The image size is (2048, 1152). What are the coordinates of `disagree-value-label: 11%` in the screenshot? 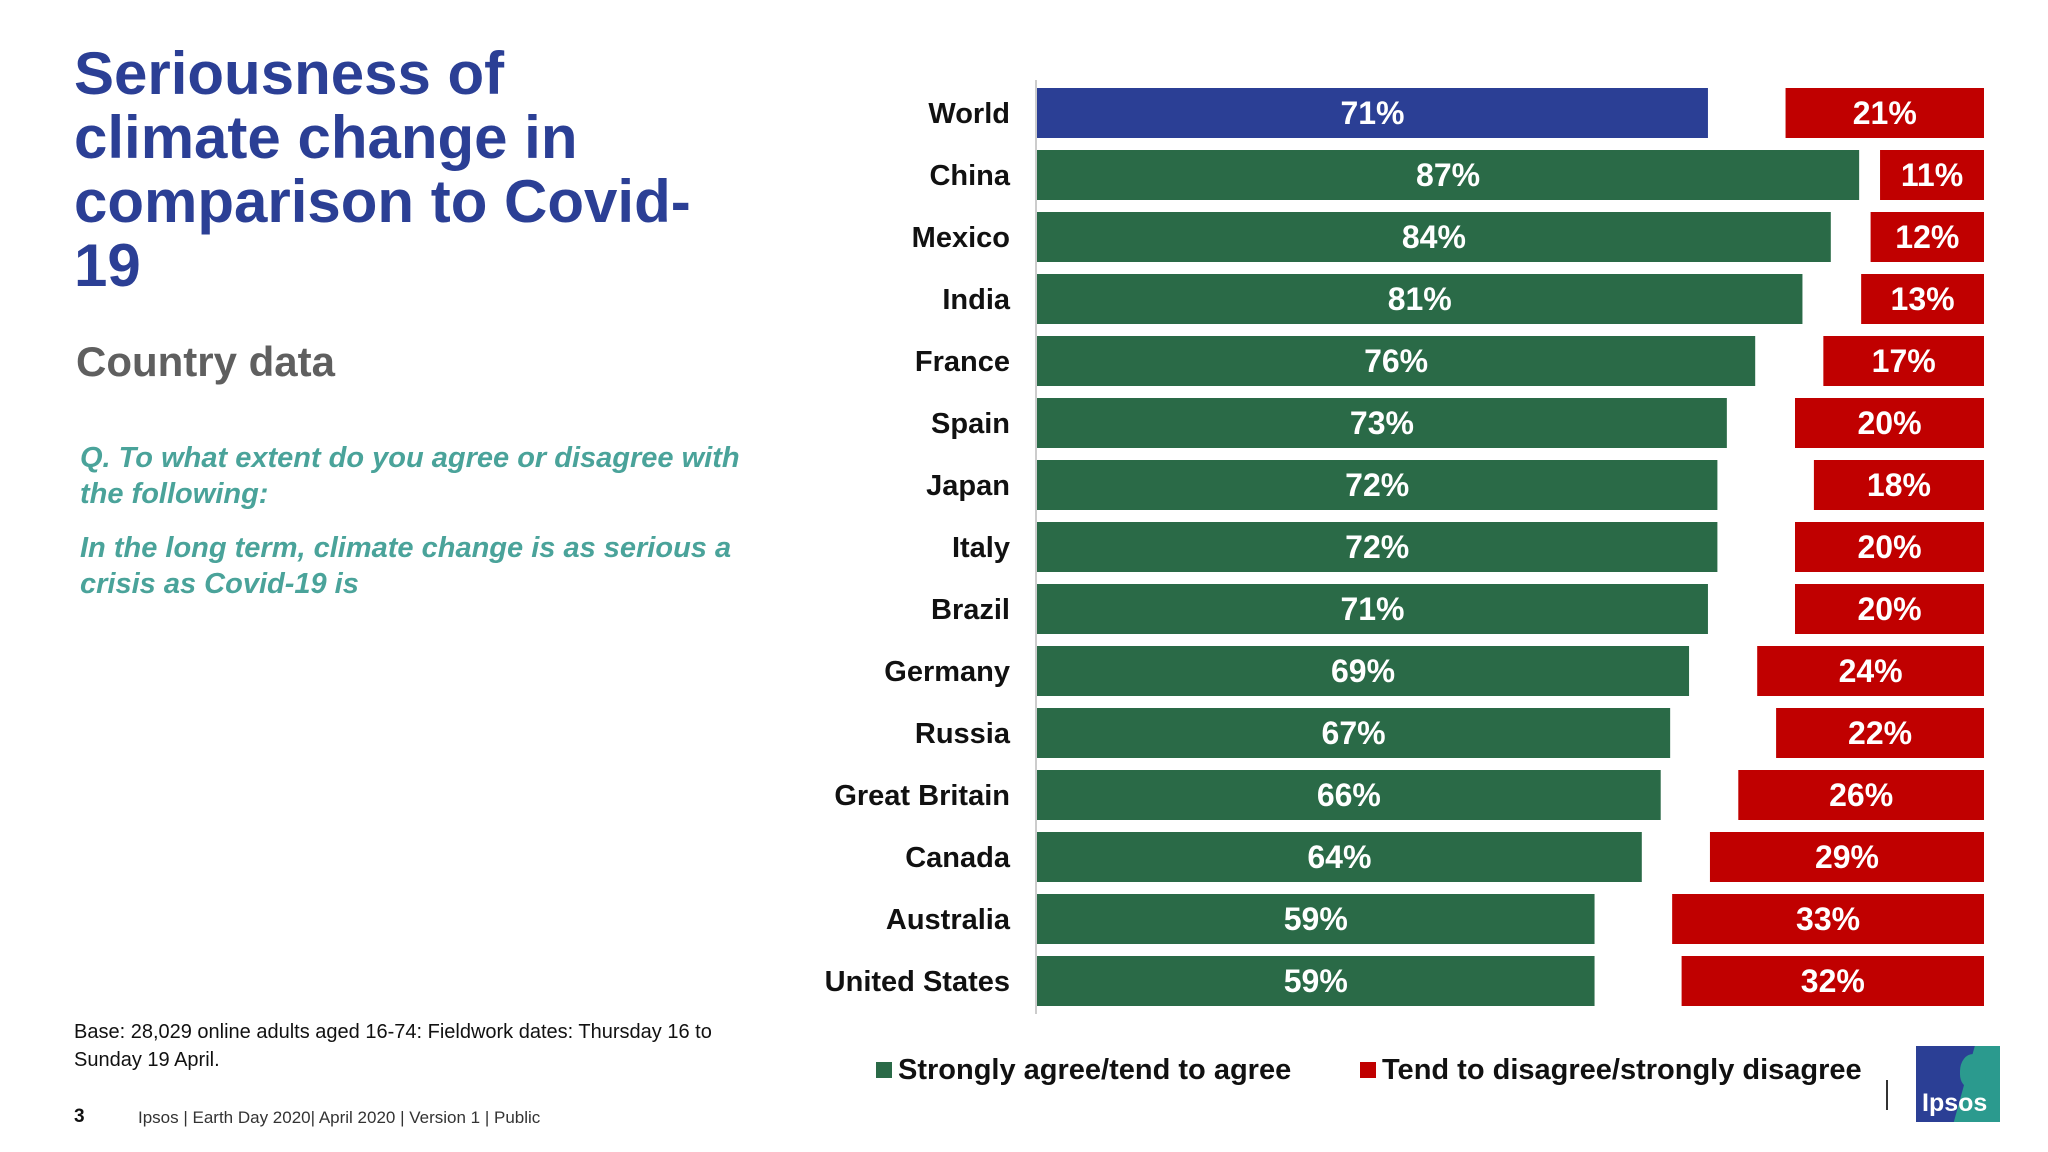 It's located at (1932, 175).